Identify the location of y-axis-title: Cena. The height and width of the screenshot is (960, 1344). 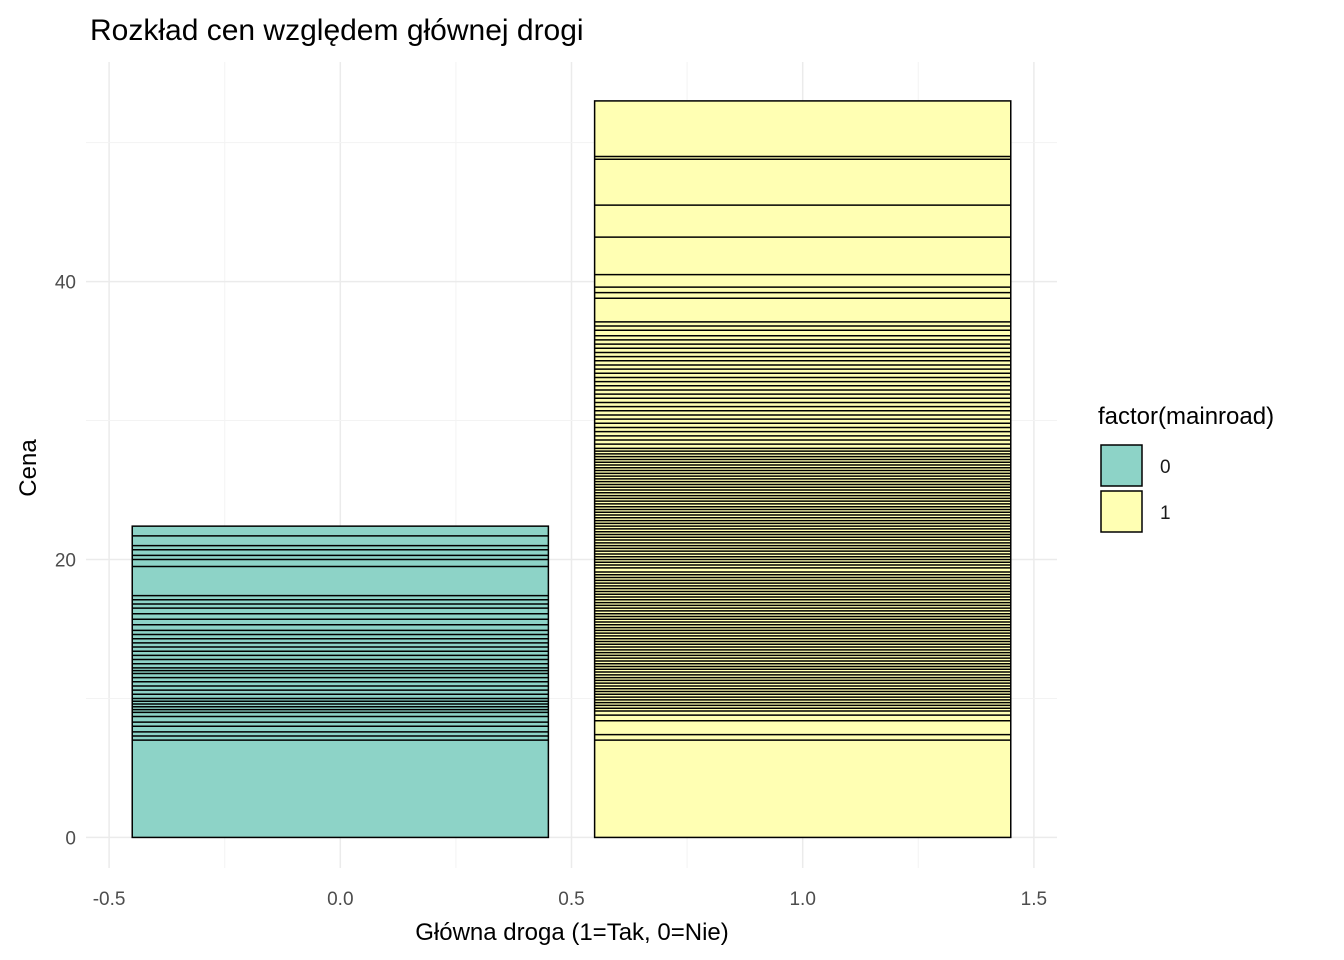
(28, 468).